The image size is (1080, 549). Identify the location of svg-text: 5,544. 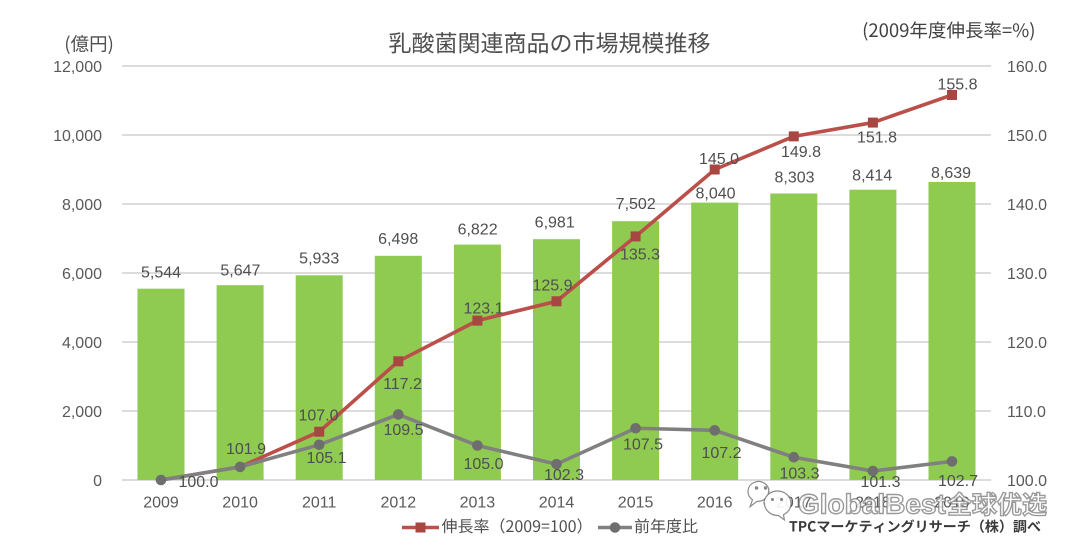
(161, 273).